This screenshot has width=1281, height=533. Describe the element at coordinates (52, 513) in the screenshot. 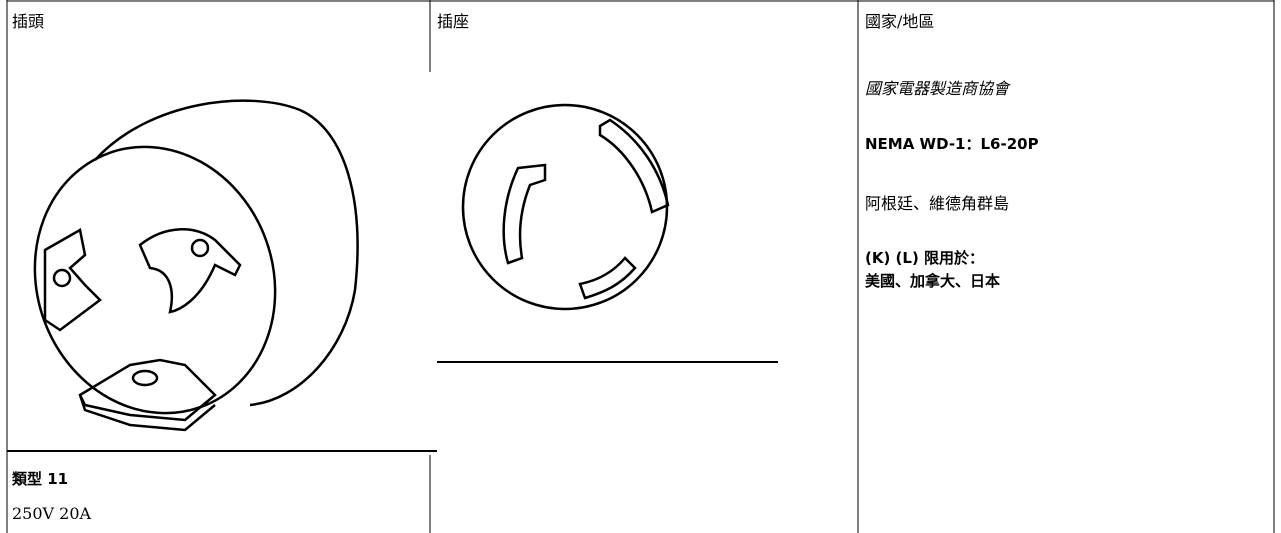

I see `plug-rating: 250V 20A` at that location.